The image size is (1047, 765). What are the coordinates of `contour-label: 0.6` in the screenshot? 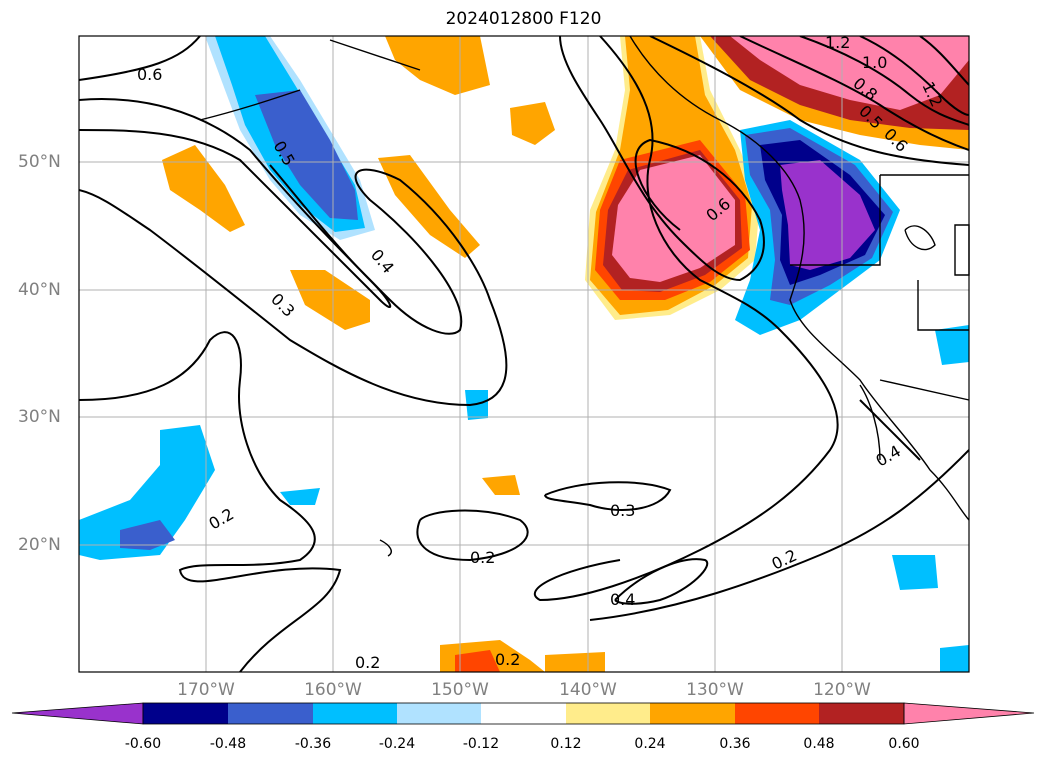 It's located at (149, 74).